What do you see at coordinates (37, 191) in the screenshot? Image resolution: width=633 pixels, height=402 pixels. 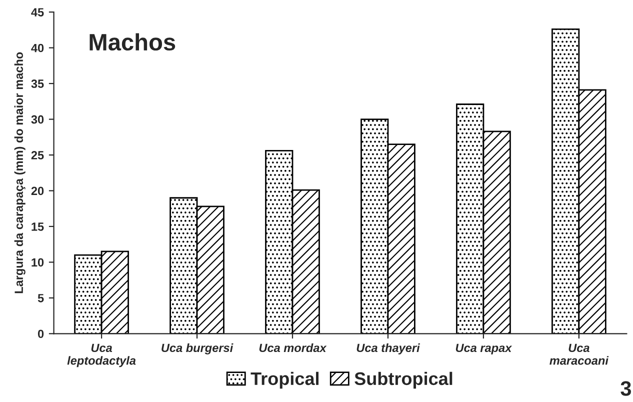 I see `y-tick-label: 20` at bounding box center [37, 191].